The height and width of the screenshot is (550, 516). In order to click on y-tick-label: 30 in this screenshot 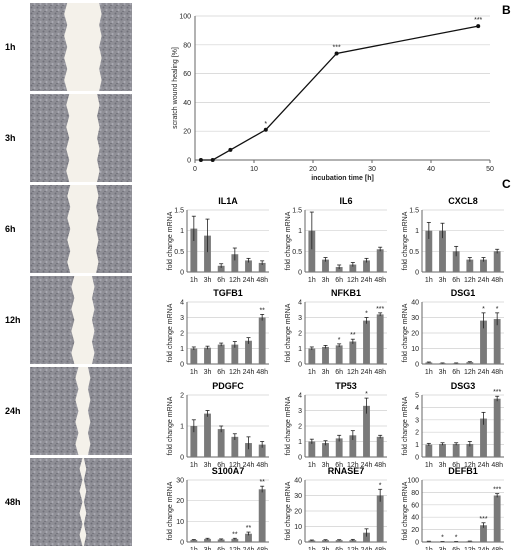, I will do `click(415, 318)`.